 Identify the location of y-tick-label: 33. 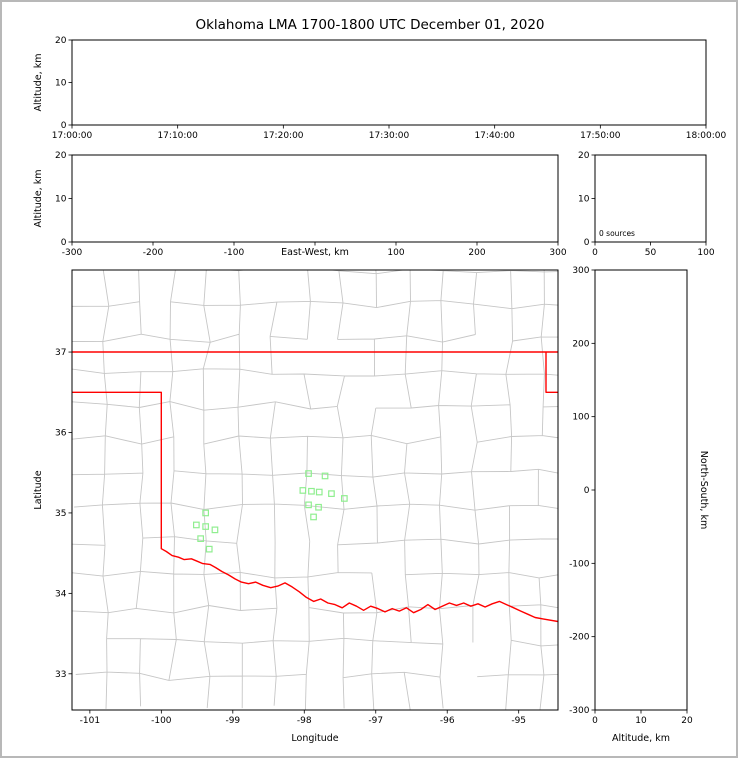
(60, 675).